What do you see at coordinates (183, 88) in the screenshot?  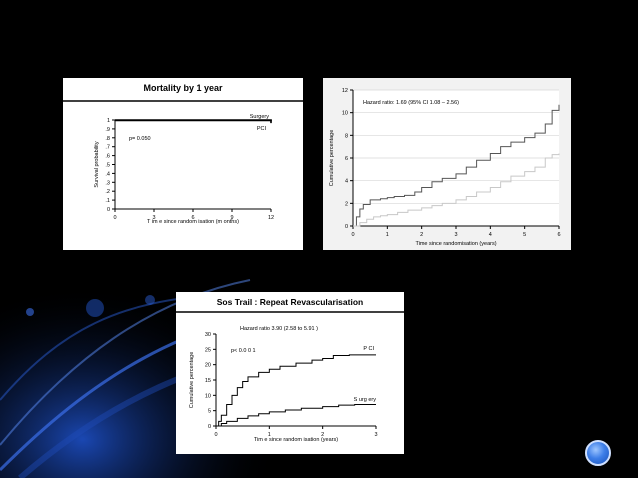 I see `chart-title: Mortality by 1 year` at bounding box center [183, 88].